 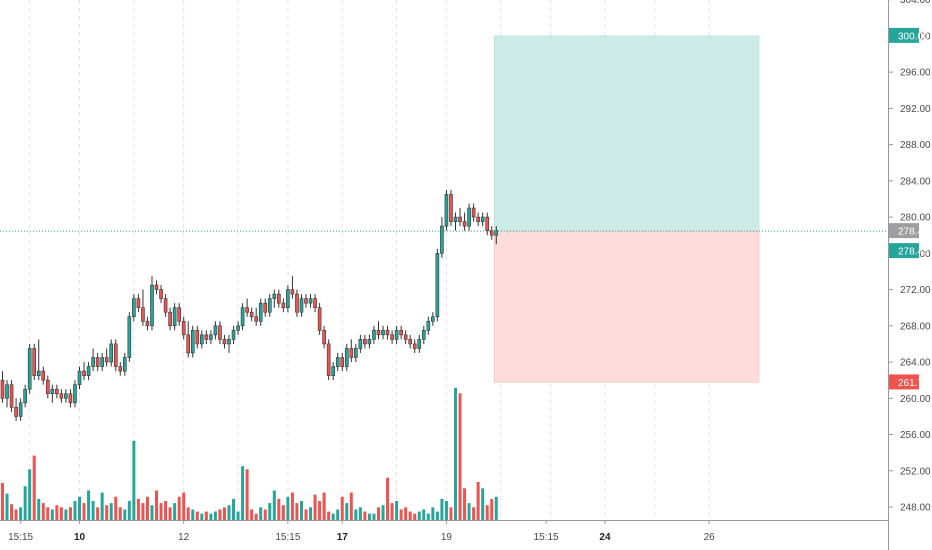 I want to click on price-tick-label: 280.00, so click(x=915, y=218).